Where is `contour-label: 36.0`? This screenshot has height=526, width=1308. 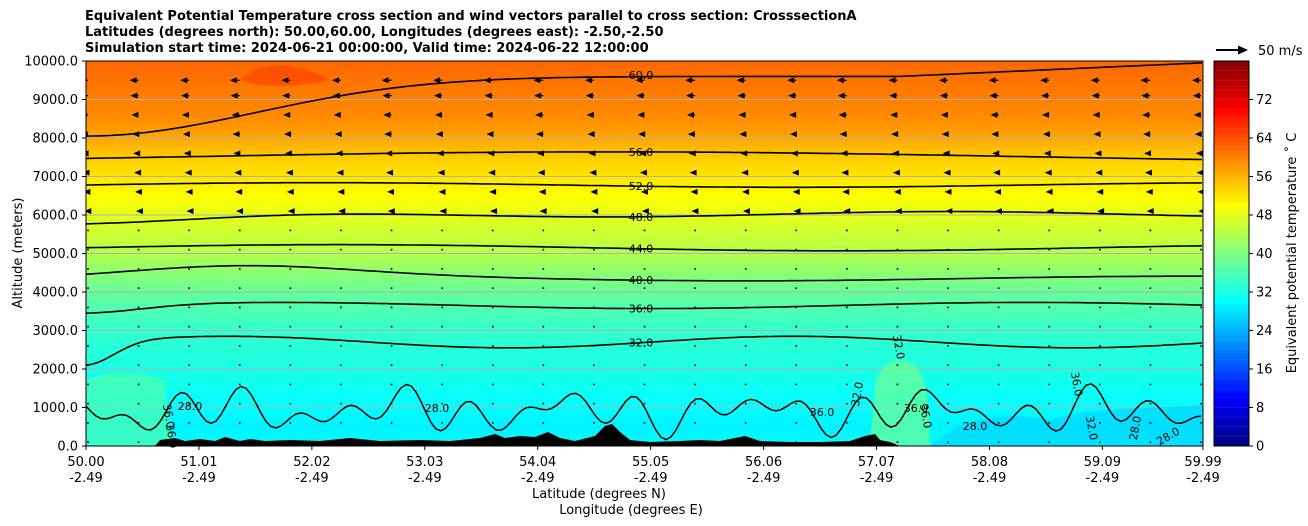 contour-label: 36.0 is located at coordinates (641, 309).